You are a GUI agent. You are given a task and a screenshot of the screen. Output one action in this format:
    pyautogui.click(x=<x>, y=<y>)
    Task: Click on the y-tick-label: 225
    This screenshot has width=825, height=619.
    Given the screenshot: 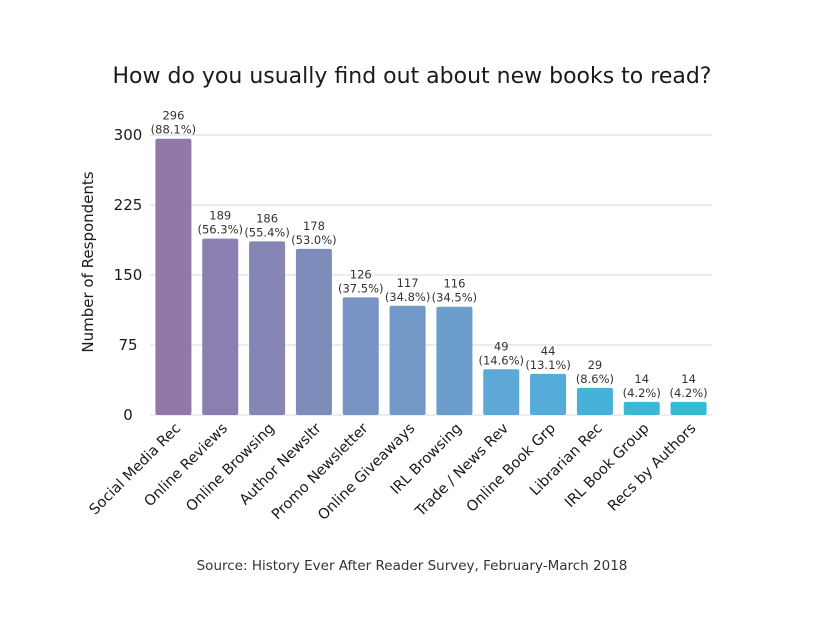 What is the action you would take?
    pyautogui.click(x=128, y=205)
    